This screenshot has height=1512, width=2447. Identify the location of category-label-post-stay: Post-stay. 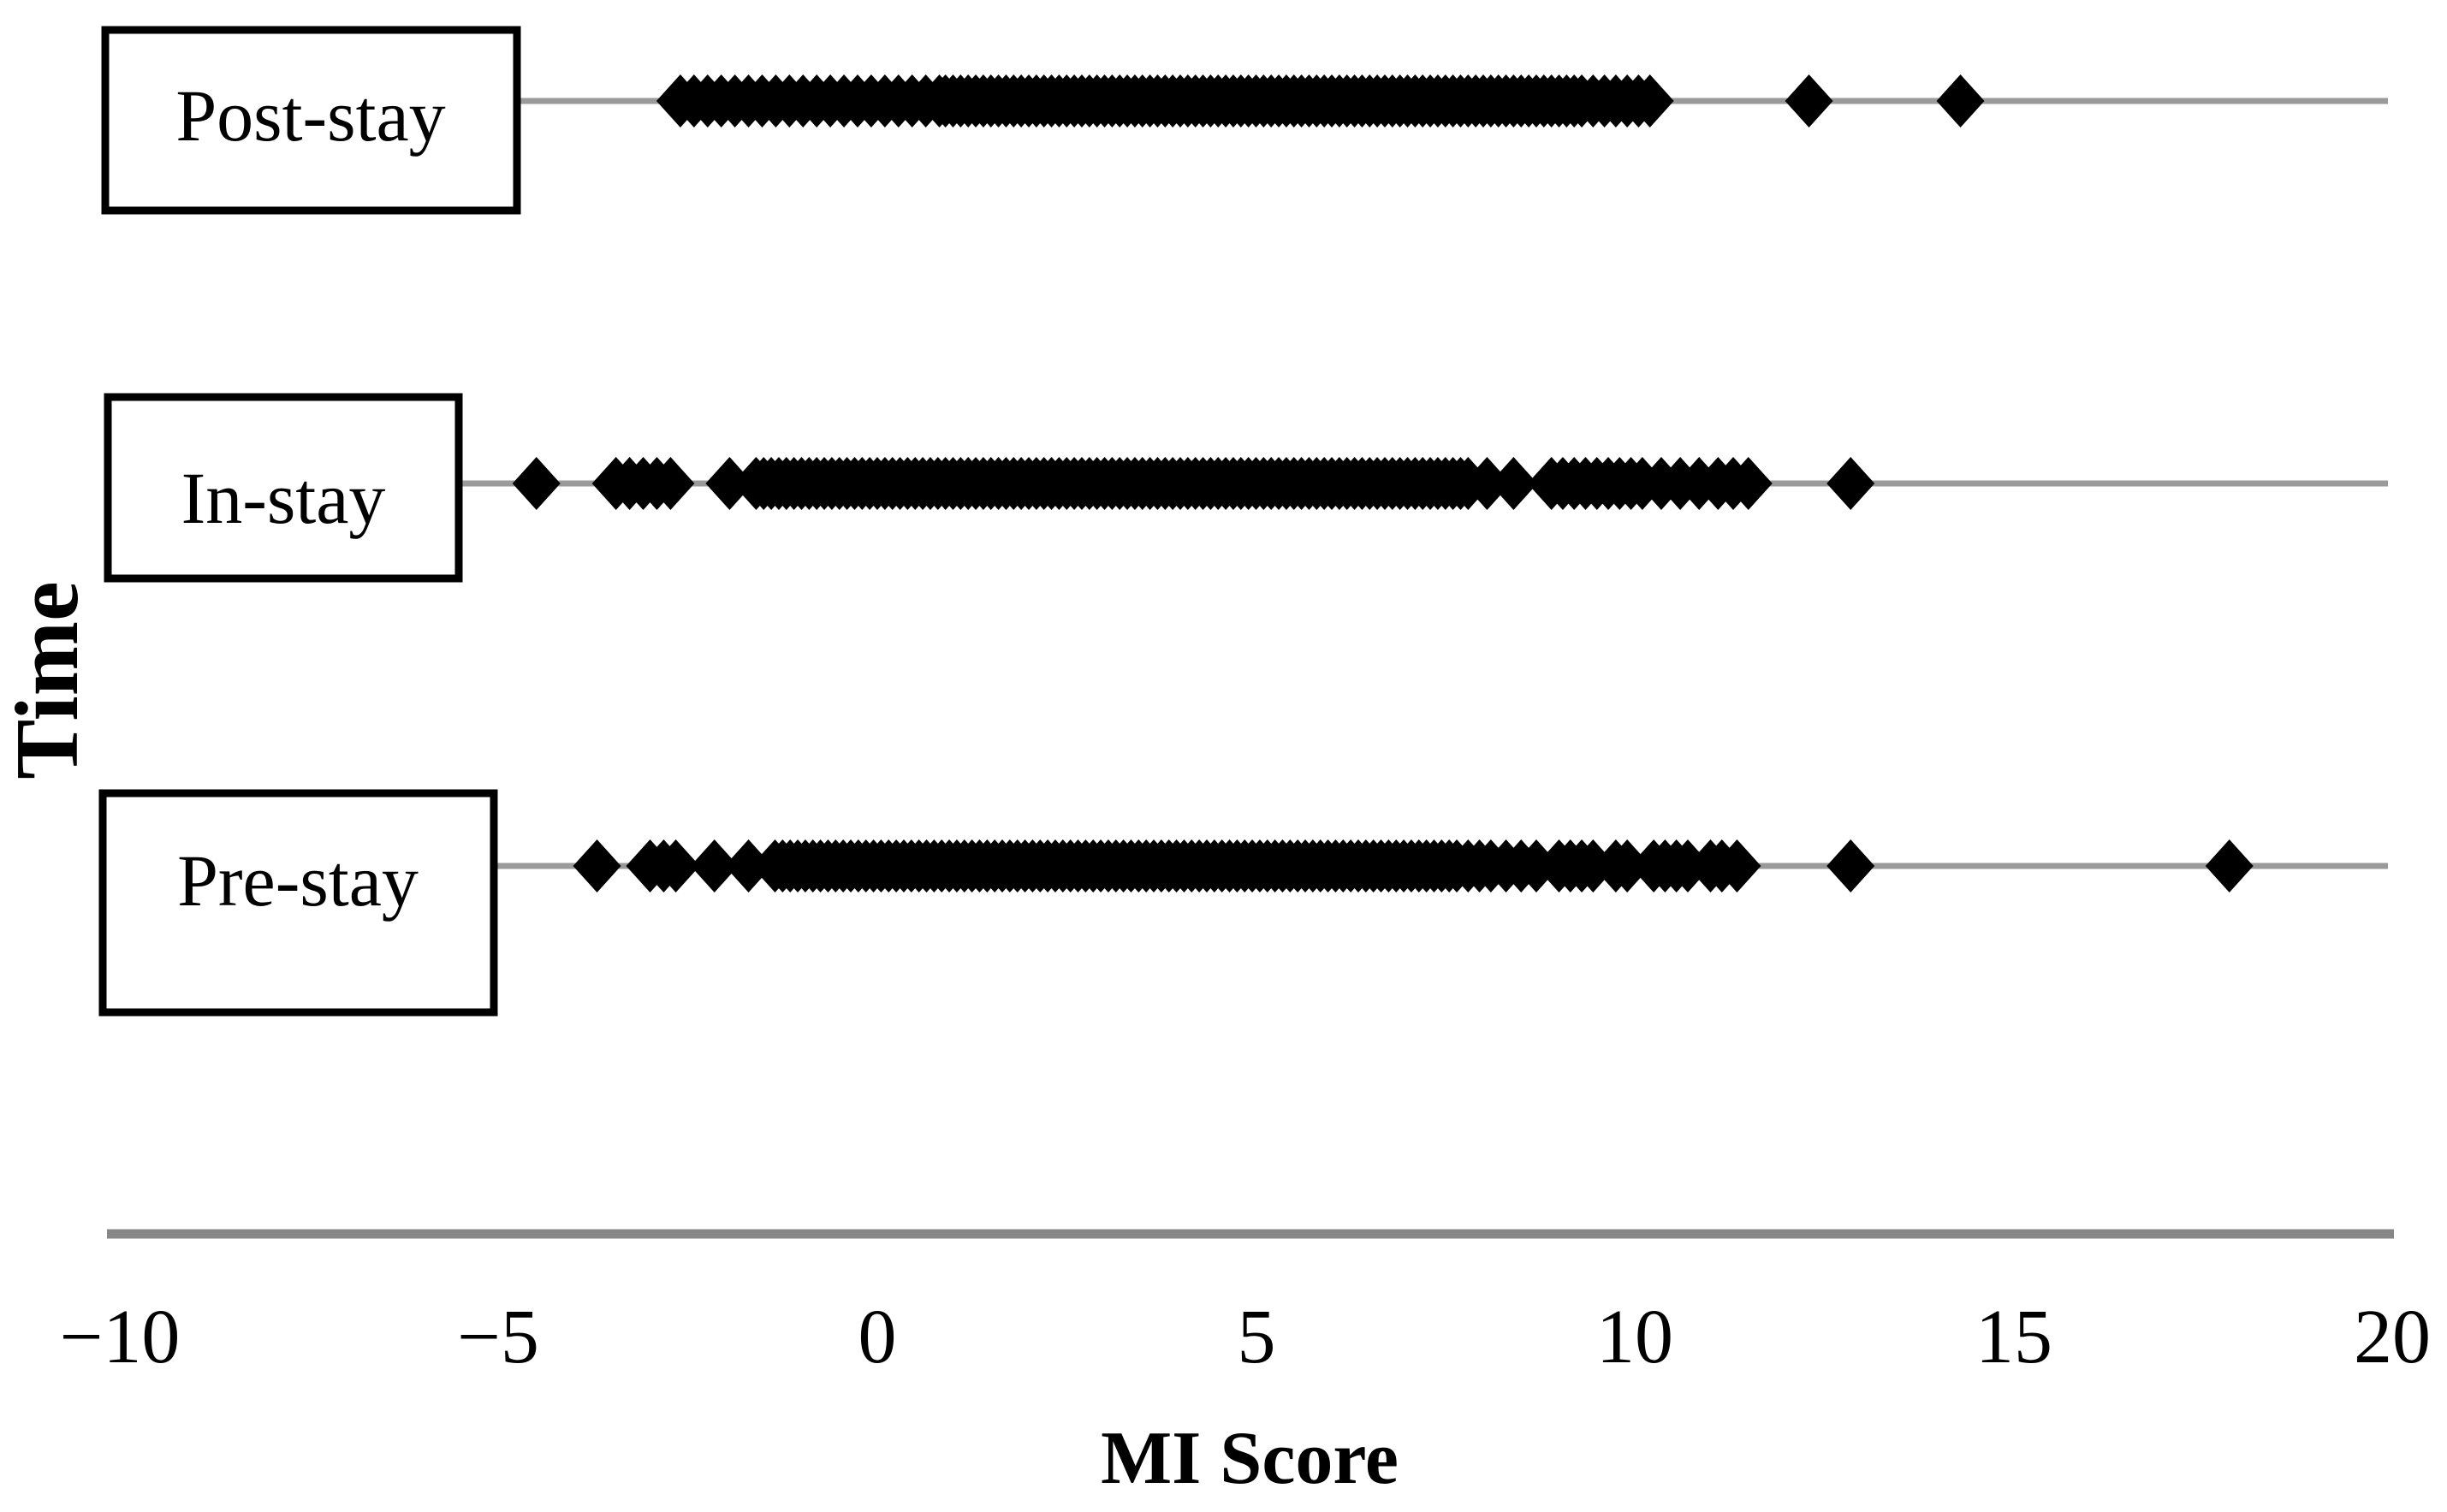
(310, 116).